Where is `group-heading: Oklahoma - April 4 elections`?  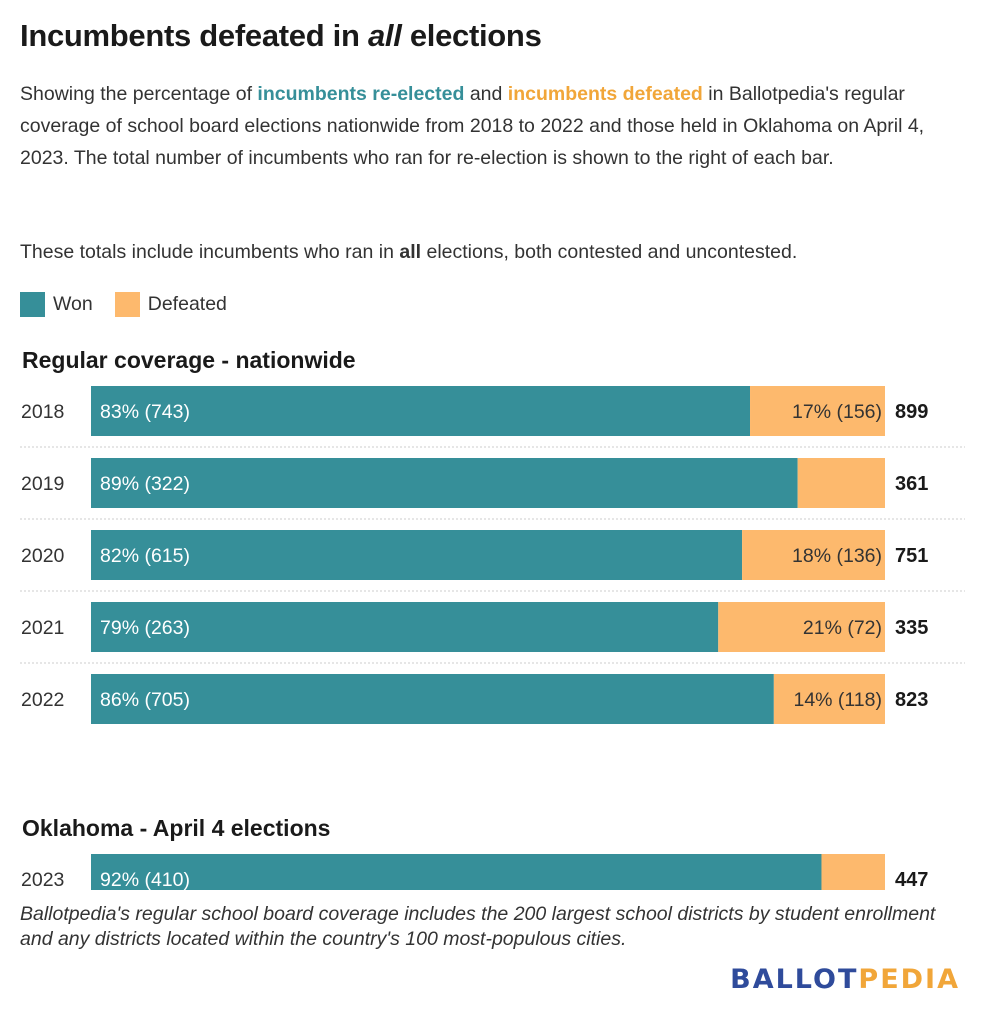
group-heading: Oklahoma - April 4 elections is located at coordinates (176, 828).